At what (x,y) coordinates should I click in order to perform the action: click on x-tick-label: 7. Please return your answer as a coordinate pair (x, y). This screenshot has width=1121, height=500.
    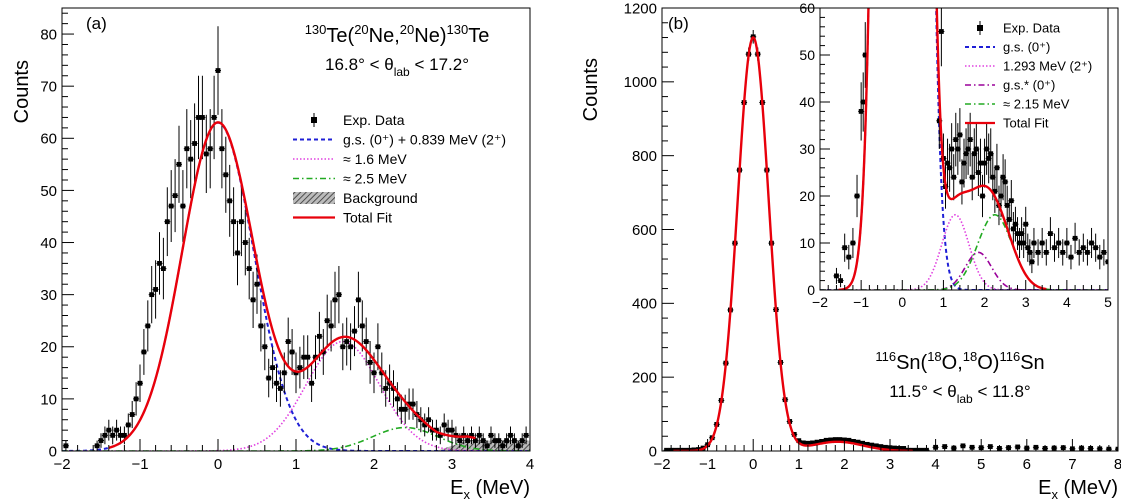
    Looking at the image, I should click on (1072, 464).